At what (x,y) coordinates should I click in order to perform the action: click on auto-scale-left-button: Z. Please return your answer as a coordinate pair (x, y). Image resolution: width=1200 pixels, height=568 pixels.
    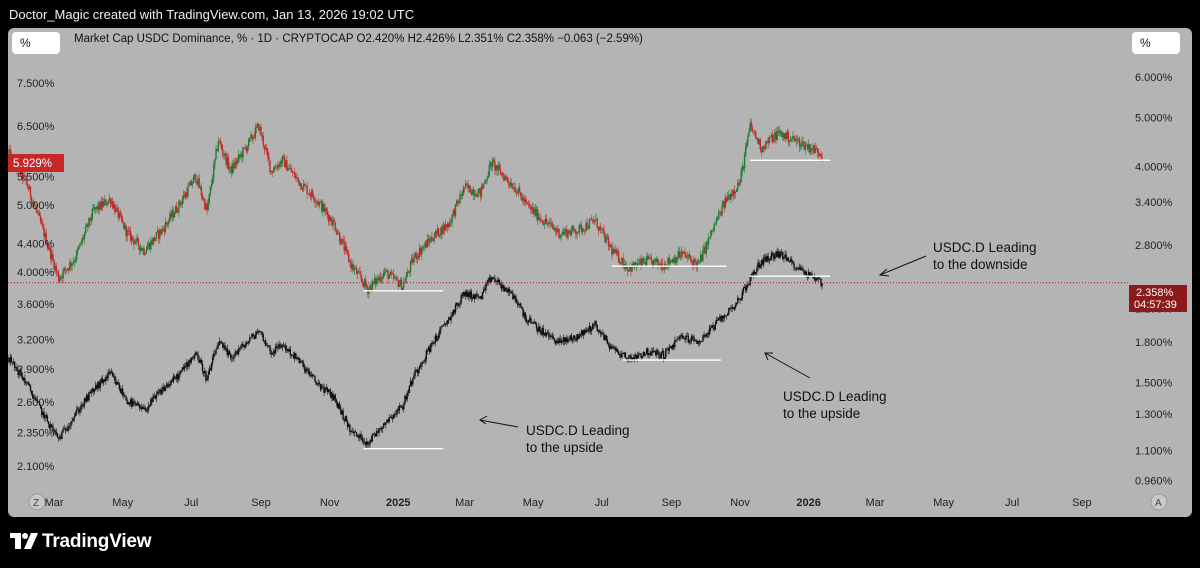
    Looking at the image, I should click on (37, 502).